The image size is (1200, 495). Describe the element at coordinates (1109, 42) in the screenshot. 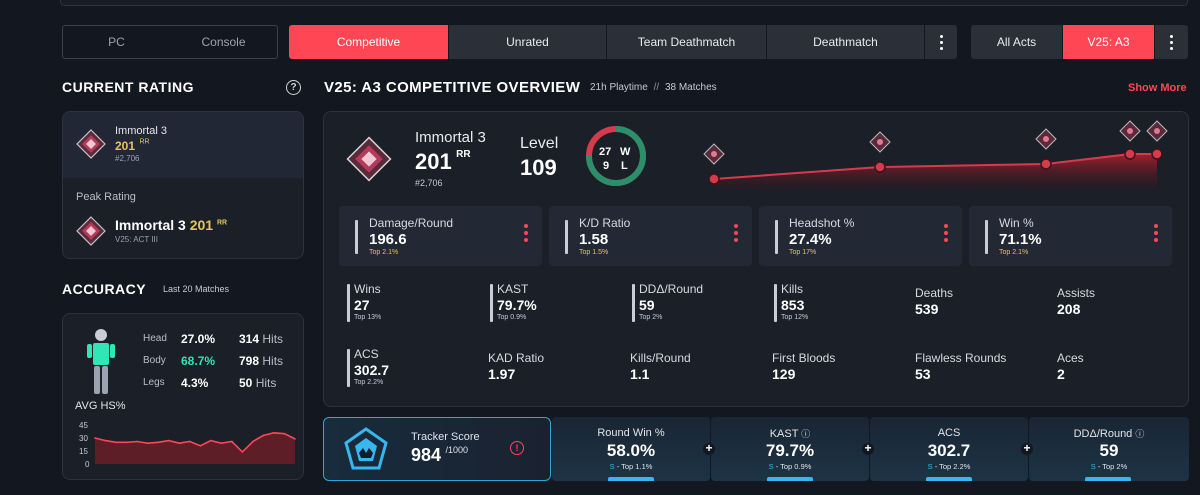

I see `tab-v25-a3: V25: A3` at that location.